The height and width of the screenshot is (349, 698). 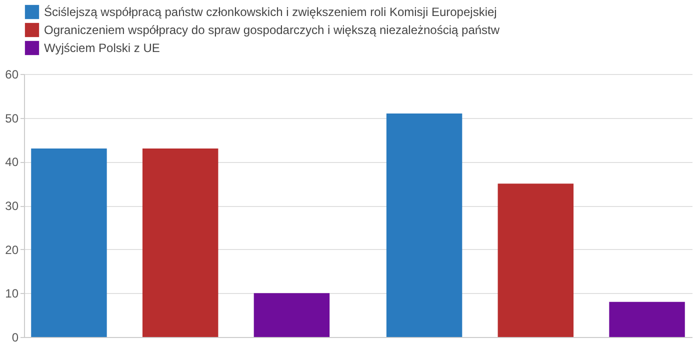 What do you see at coordinates (12, 75) in the screenshot?
I see `y-tick-label: 60` at bounding box center [12, 75].